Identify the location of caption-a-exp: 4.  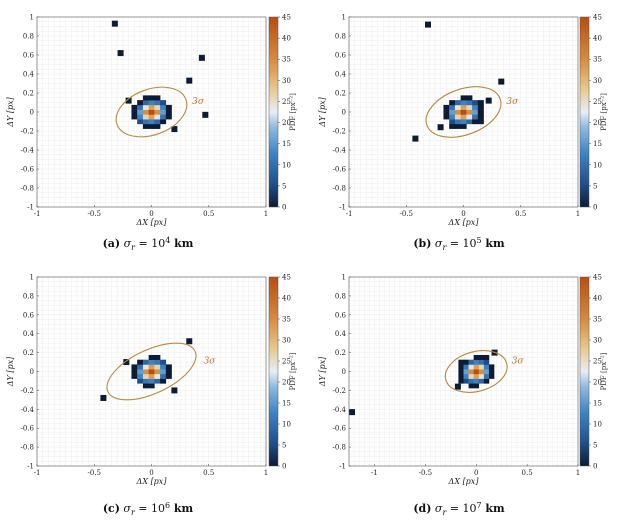
(167, 240).